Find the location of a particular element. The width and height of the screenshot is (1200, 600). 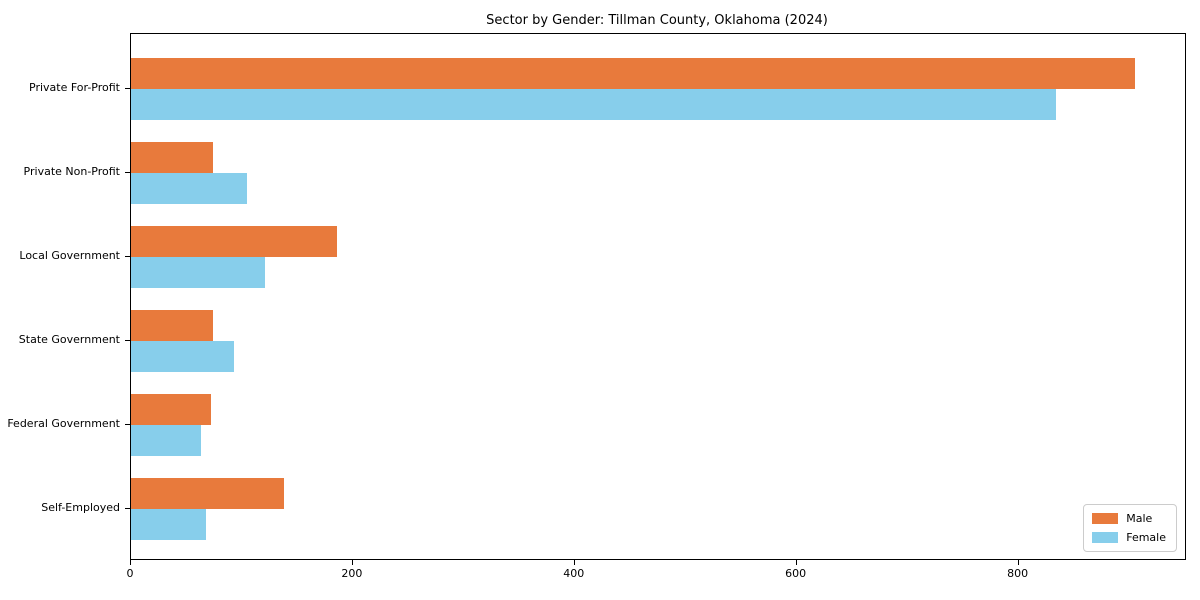

legend-swatch-female-icon is located at coordinates (1105, 537).